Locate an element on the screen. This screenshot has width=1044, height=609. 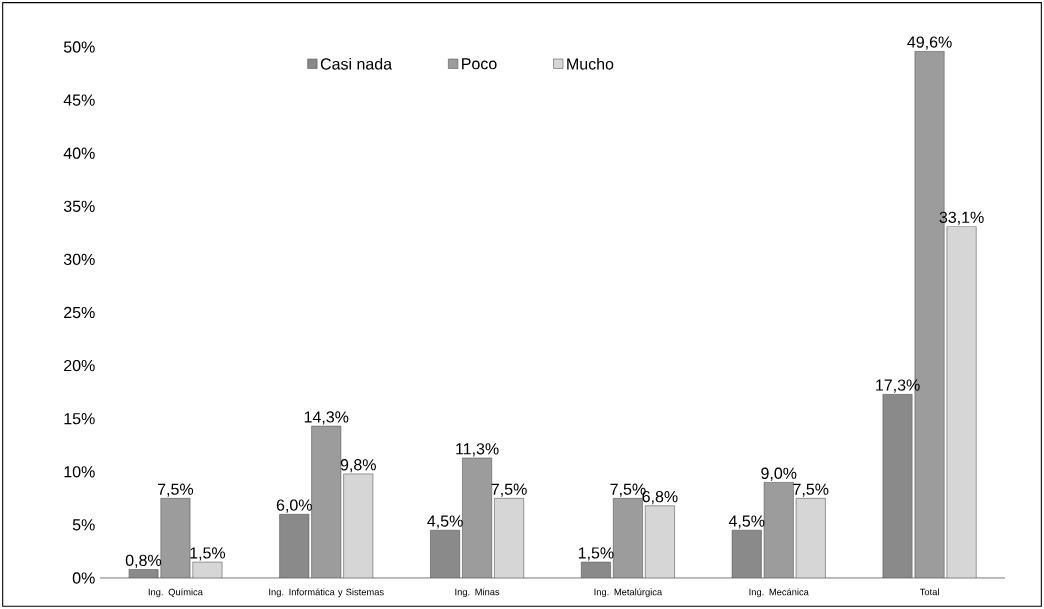
x-tick-label: Ing. Informática y Sistemas is located at coordinates (326, 593).